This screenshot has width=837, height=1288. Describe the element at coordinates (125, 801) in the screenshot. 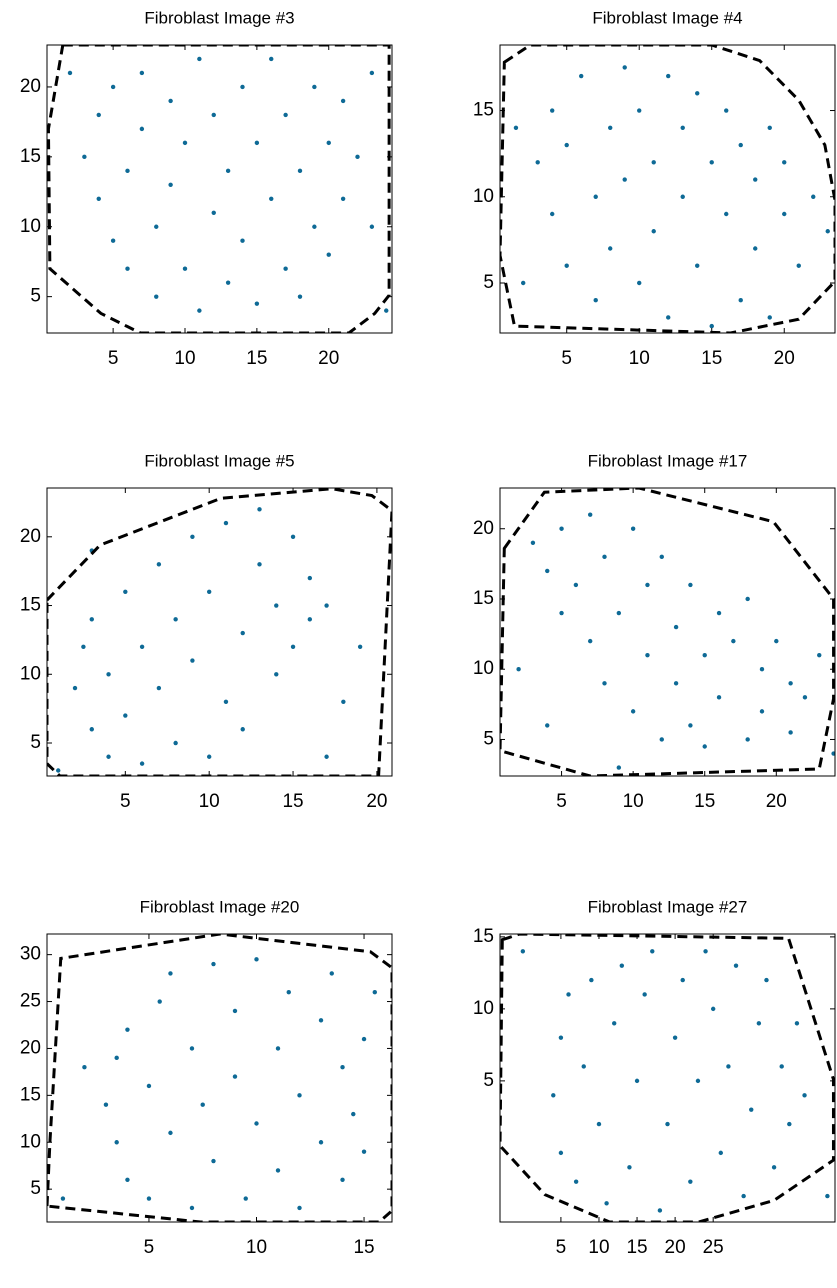

I see `x-tick-label: 5` at that location.